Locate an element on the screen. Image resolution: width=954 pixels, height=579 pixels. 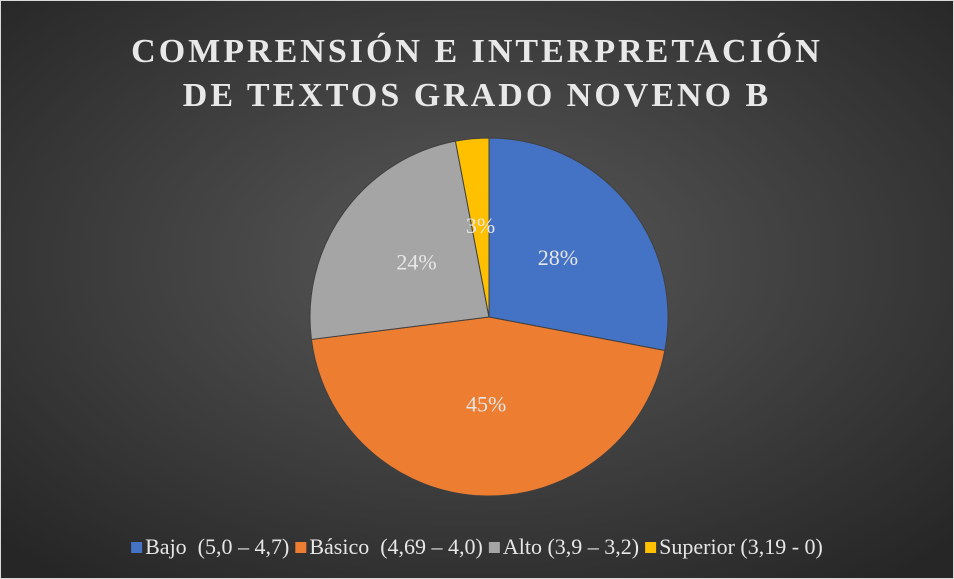
data-label: 45% is located at coordinates (486, 404).